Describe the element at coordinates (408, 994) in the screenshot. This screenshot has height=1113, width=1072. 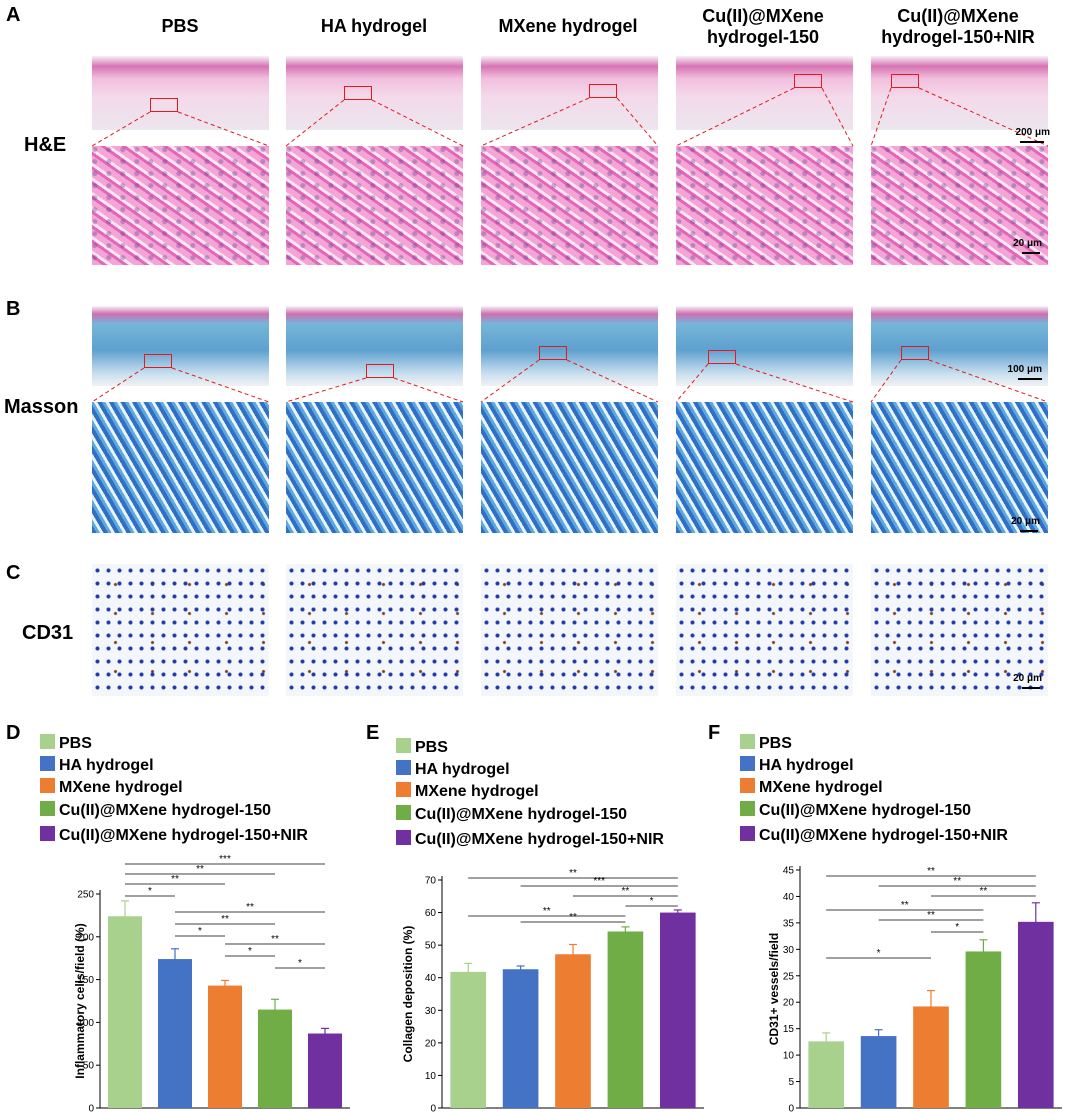
I see `y-axis-label: Collagen deposition (%)` at that location.